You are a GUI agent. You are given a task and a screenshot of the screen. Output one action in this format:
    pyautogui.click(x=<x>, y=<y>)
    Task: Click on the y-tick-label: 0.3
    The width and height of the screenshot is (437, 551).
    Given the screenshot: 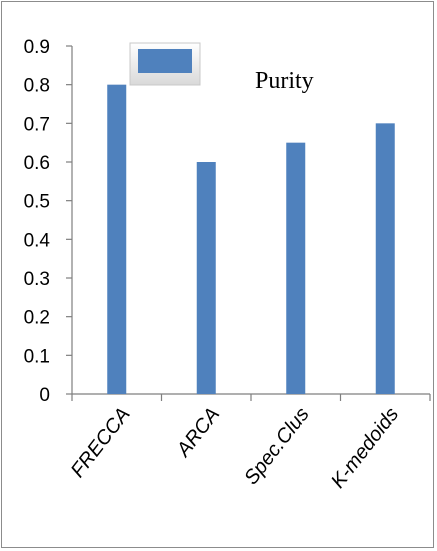 What is the action you would take?
    pyautogui.click(x=37, y=279)
    